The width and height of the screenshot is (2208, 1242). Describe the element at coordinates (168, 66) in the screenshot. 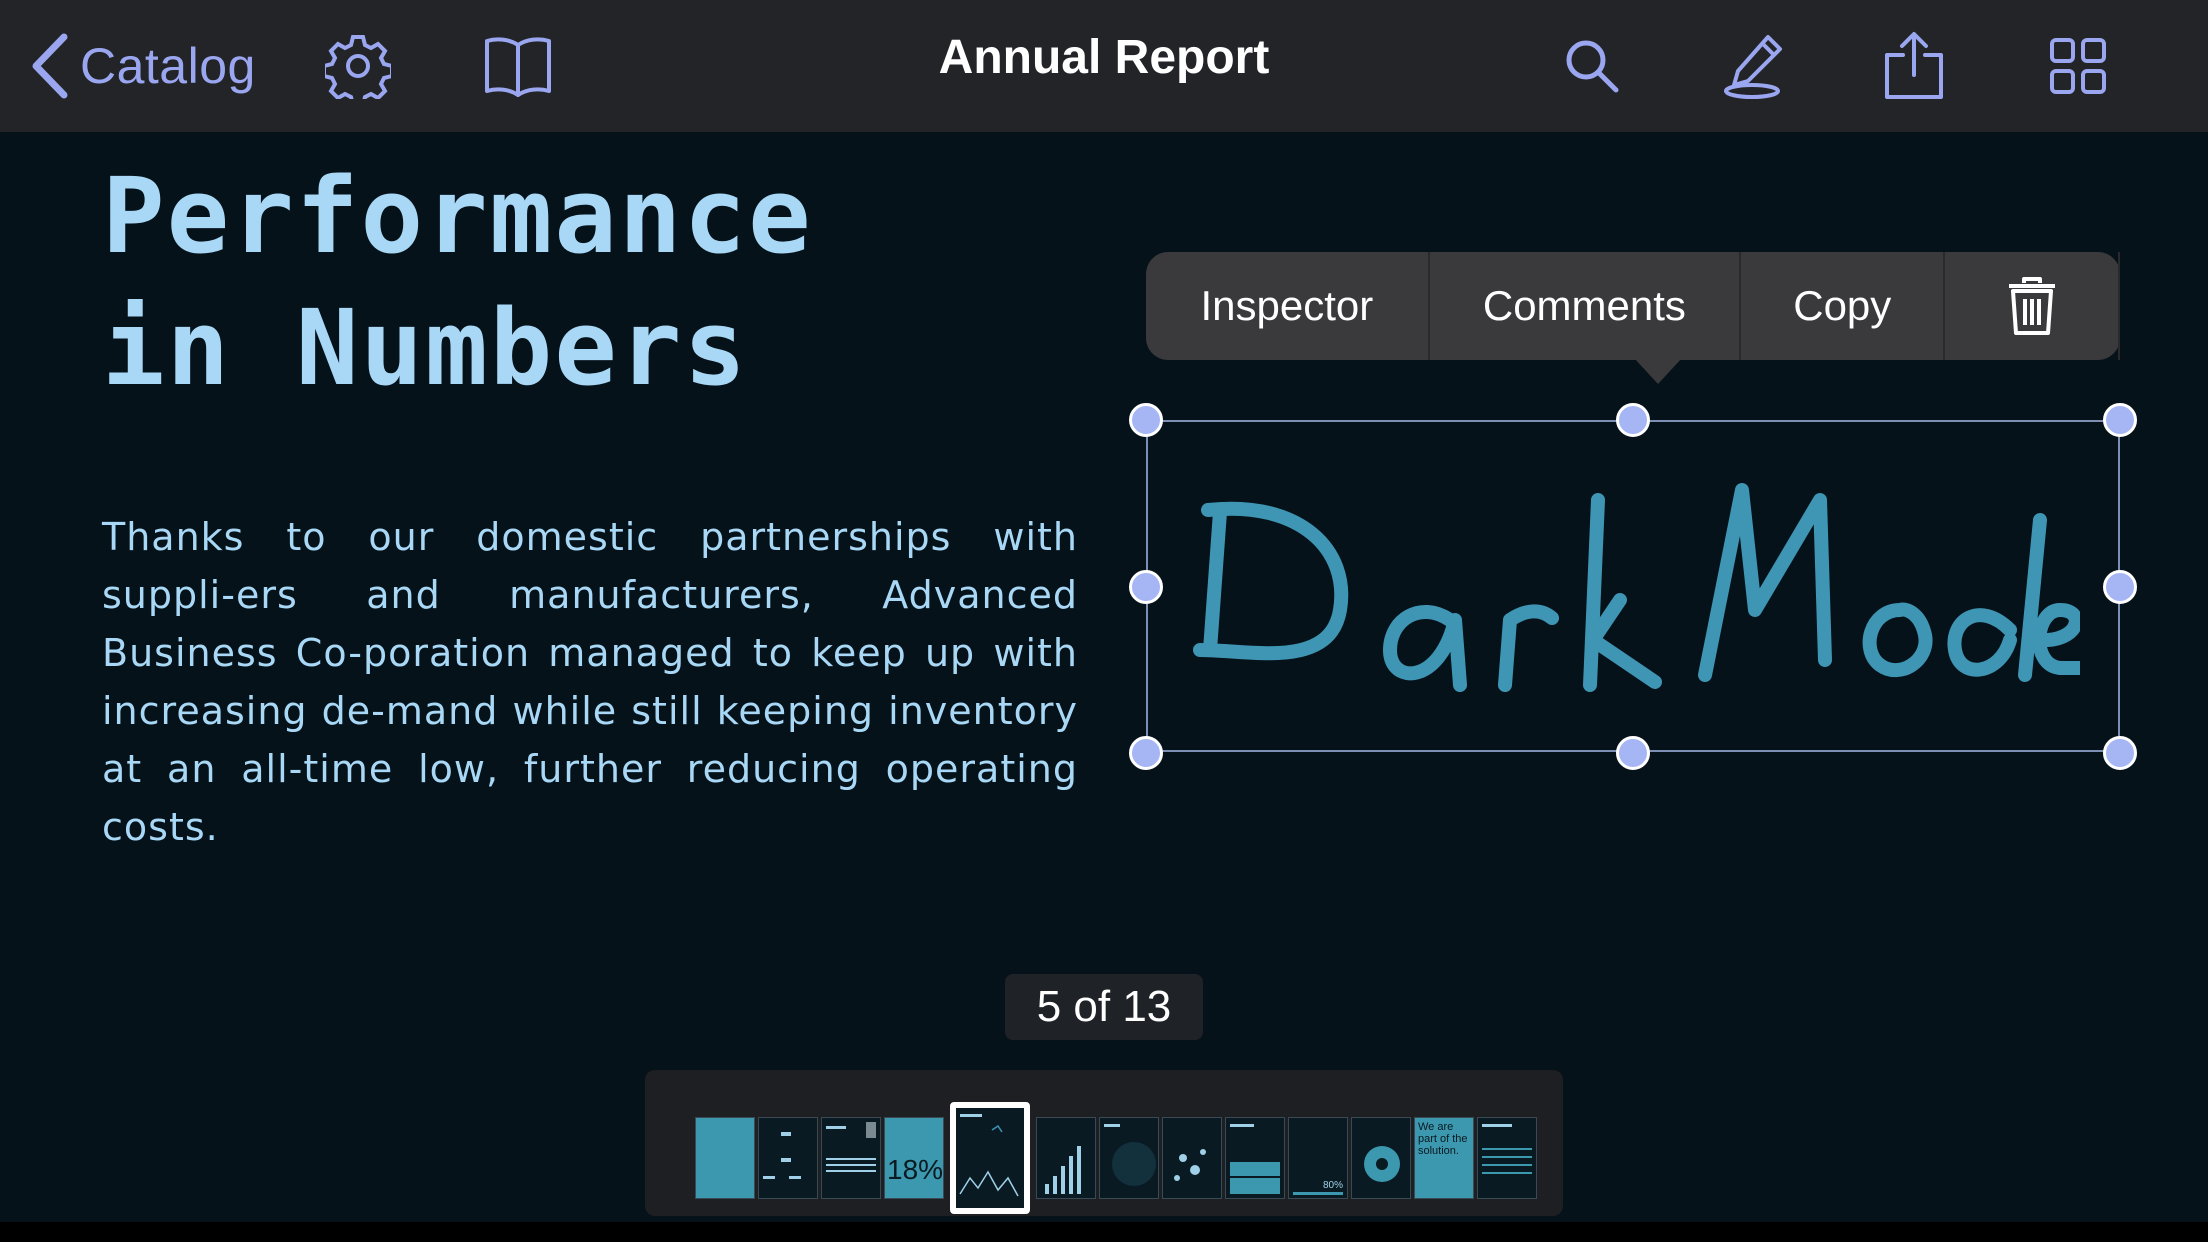

I see `back-label: Catalog` at that location.